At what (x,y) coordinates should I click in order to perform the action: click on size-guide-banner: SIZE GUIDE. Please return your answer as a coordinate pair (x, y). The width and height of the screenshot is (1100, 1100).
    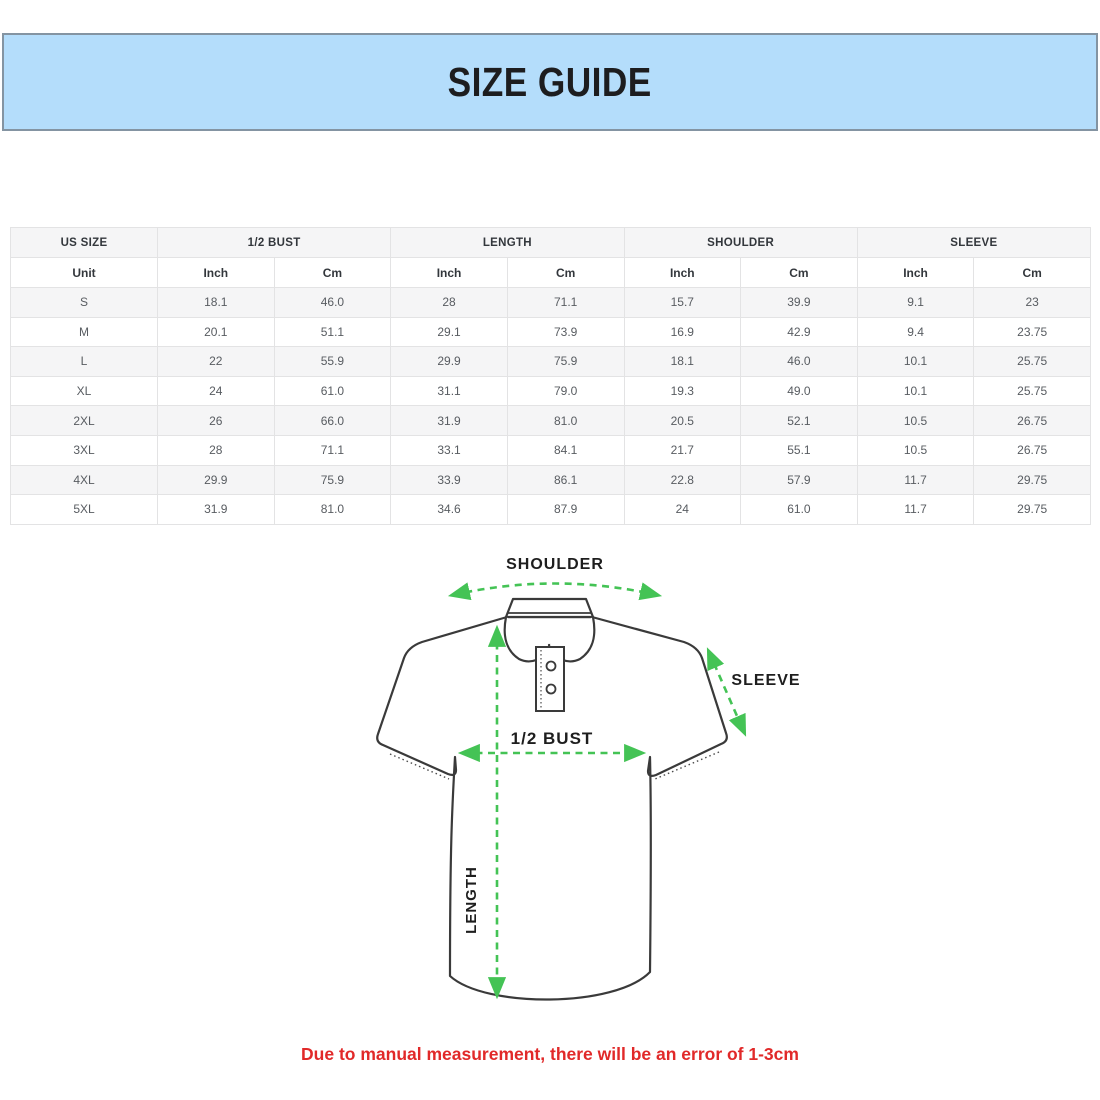
    Looking at the image, I should click on (550, 82).